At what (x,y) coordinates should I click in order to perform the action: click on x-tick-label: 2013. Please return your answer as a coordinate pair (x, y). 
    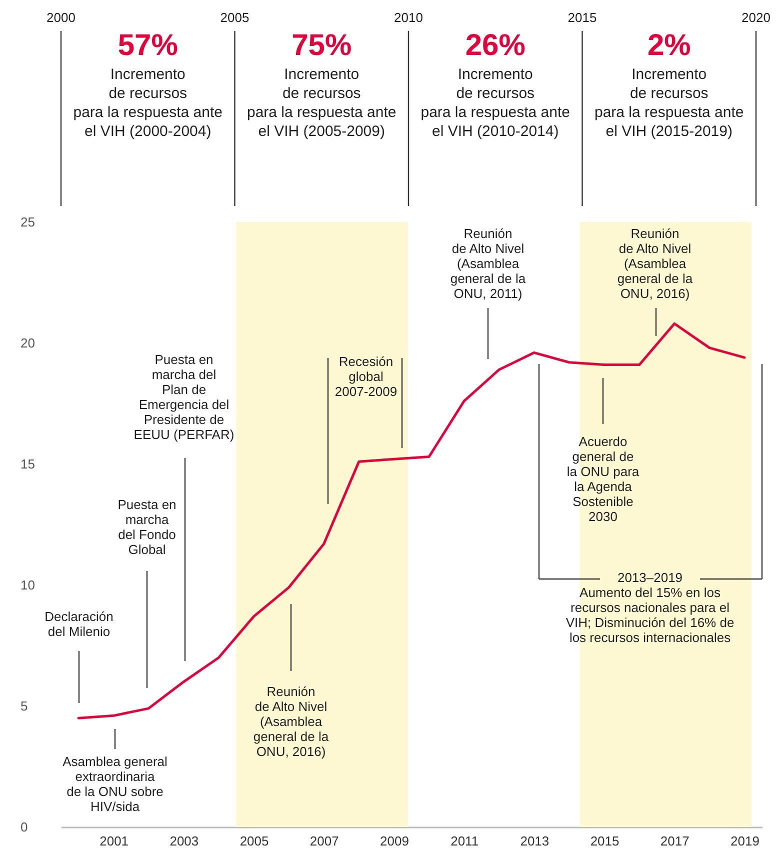
    Looking at the image, I should click on (535, 841).